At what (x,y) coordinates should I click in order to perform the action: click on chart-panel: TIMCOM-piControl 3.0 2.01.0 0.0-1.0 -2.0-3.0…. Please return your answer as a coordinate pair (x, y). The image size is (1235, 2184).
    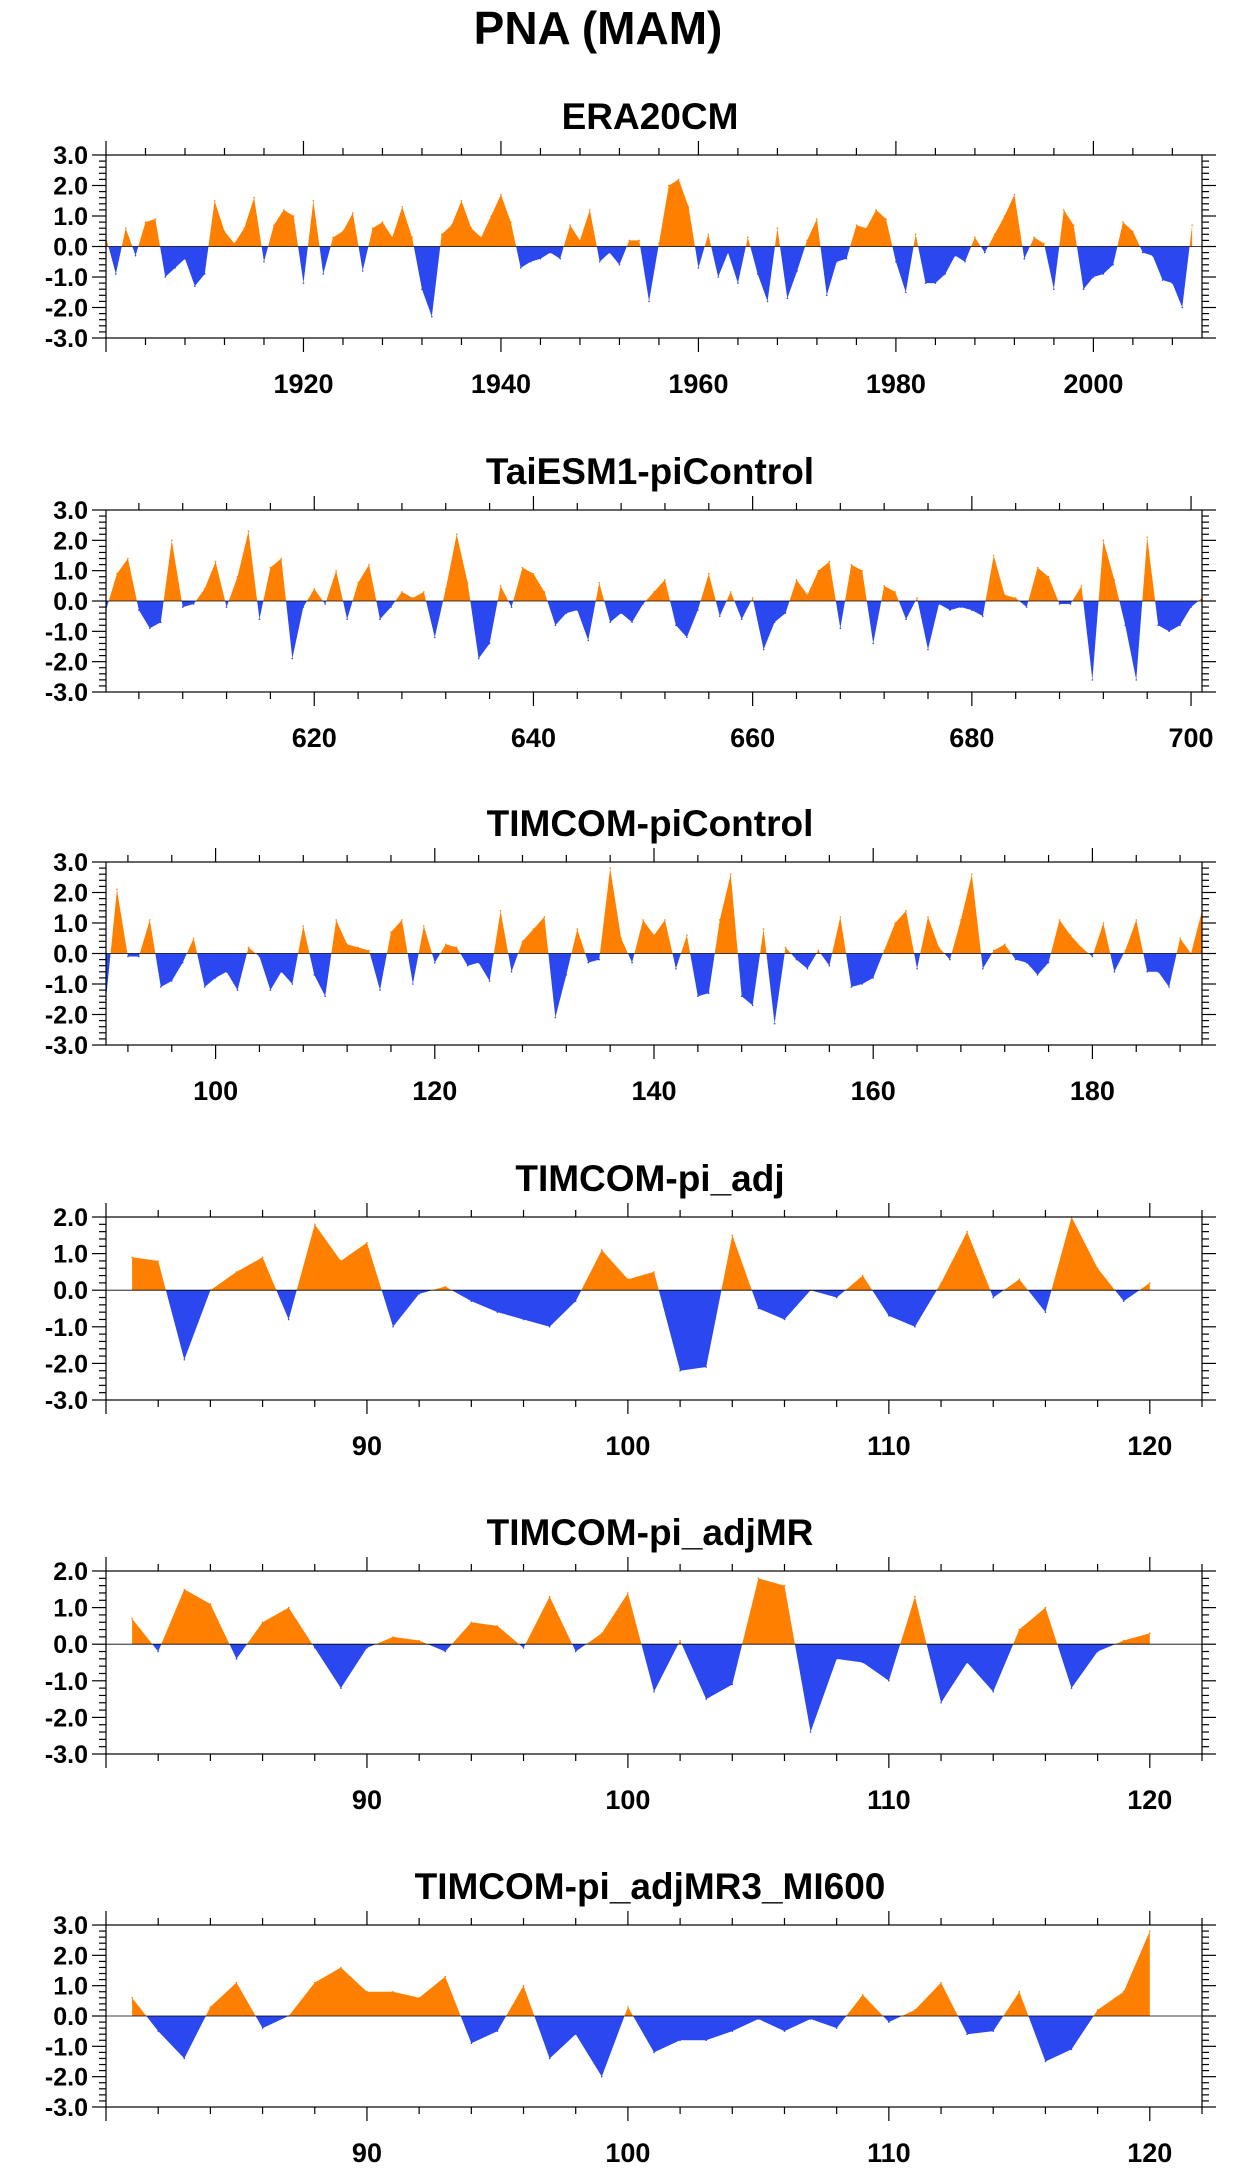
    Looking at the image, I should click on (630, 954).